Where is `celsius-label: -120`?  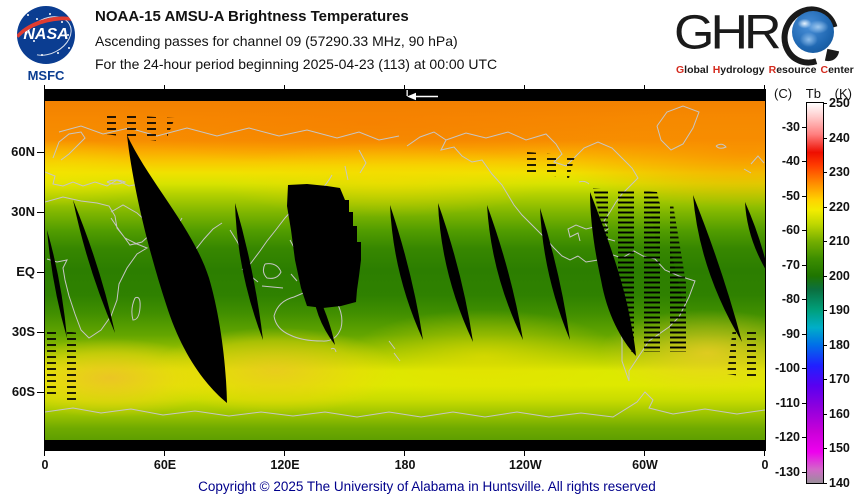 celsius-label: -120 is located at coordinates (787, 437).